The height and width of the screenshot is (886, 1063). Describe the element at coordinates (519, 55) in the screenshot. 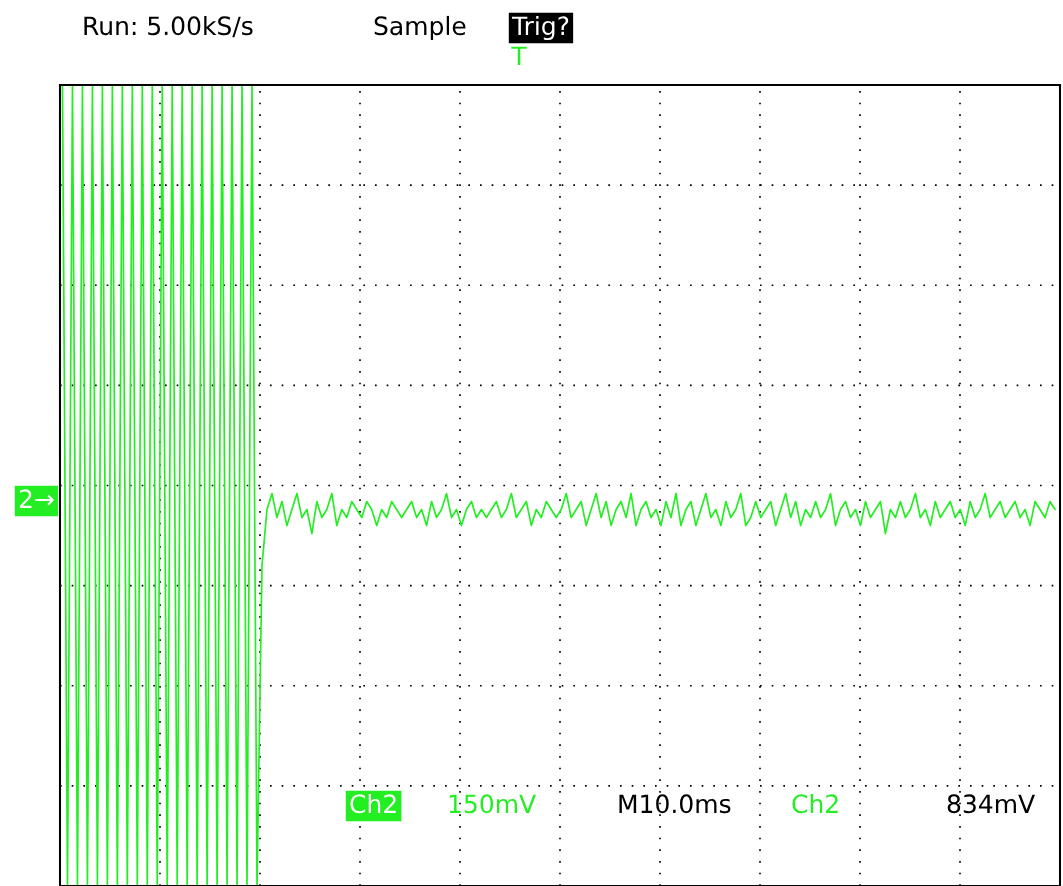

I see `text: T` at that location.